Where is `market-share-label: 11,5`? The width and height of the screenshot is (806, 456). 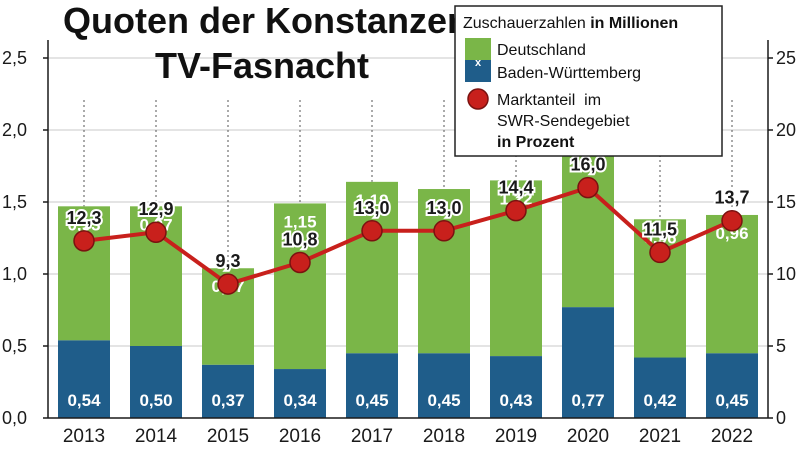 market-share-label: 11,5 is located at coordinates (660, 229).